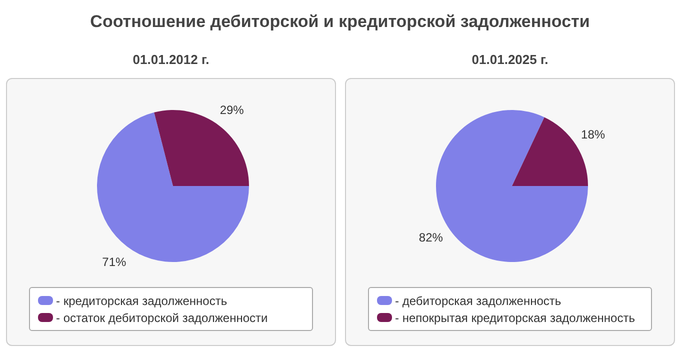  Describe the element at coordinates (593, 135) in the screenshot. I see `data-label: 18%` at that location.